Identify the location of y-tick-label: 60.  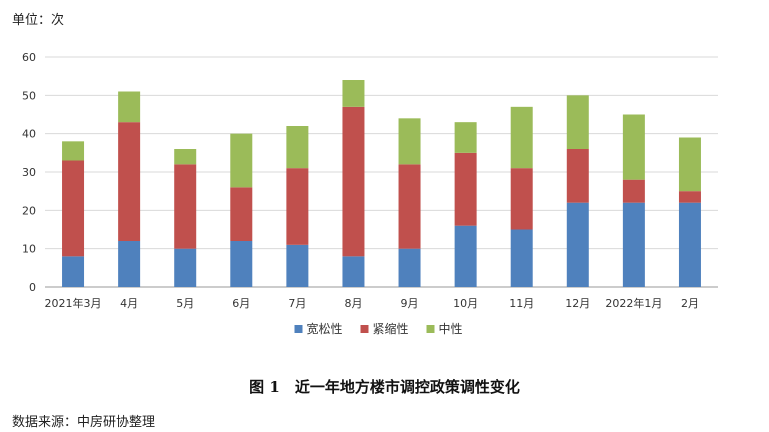
(29, 57).